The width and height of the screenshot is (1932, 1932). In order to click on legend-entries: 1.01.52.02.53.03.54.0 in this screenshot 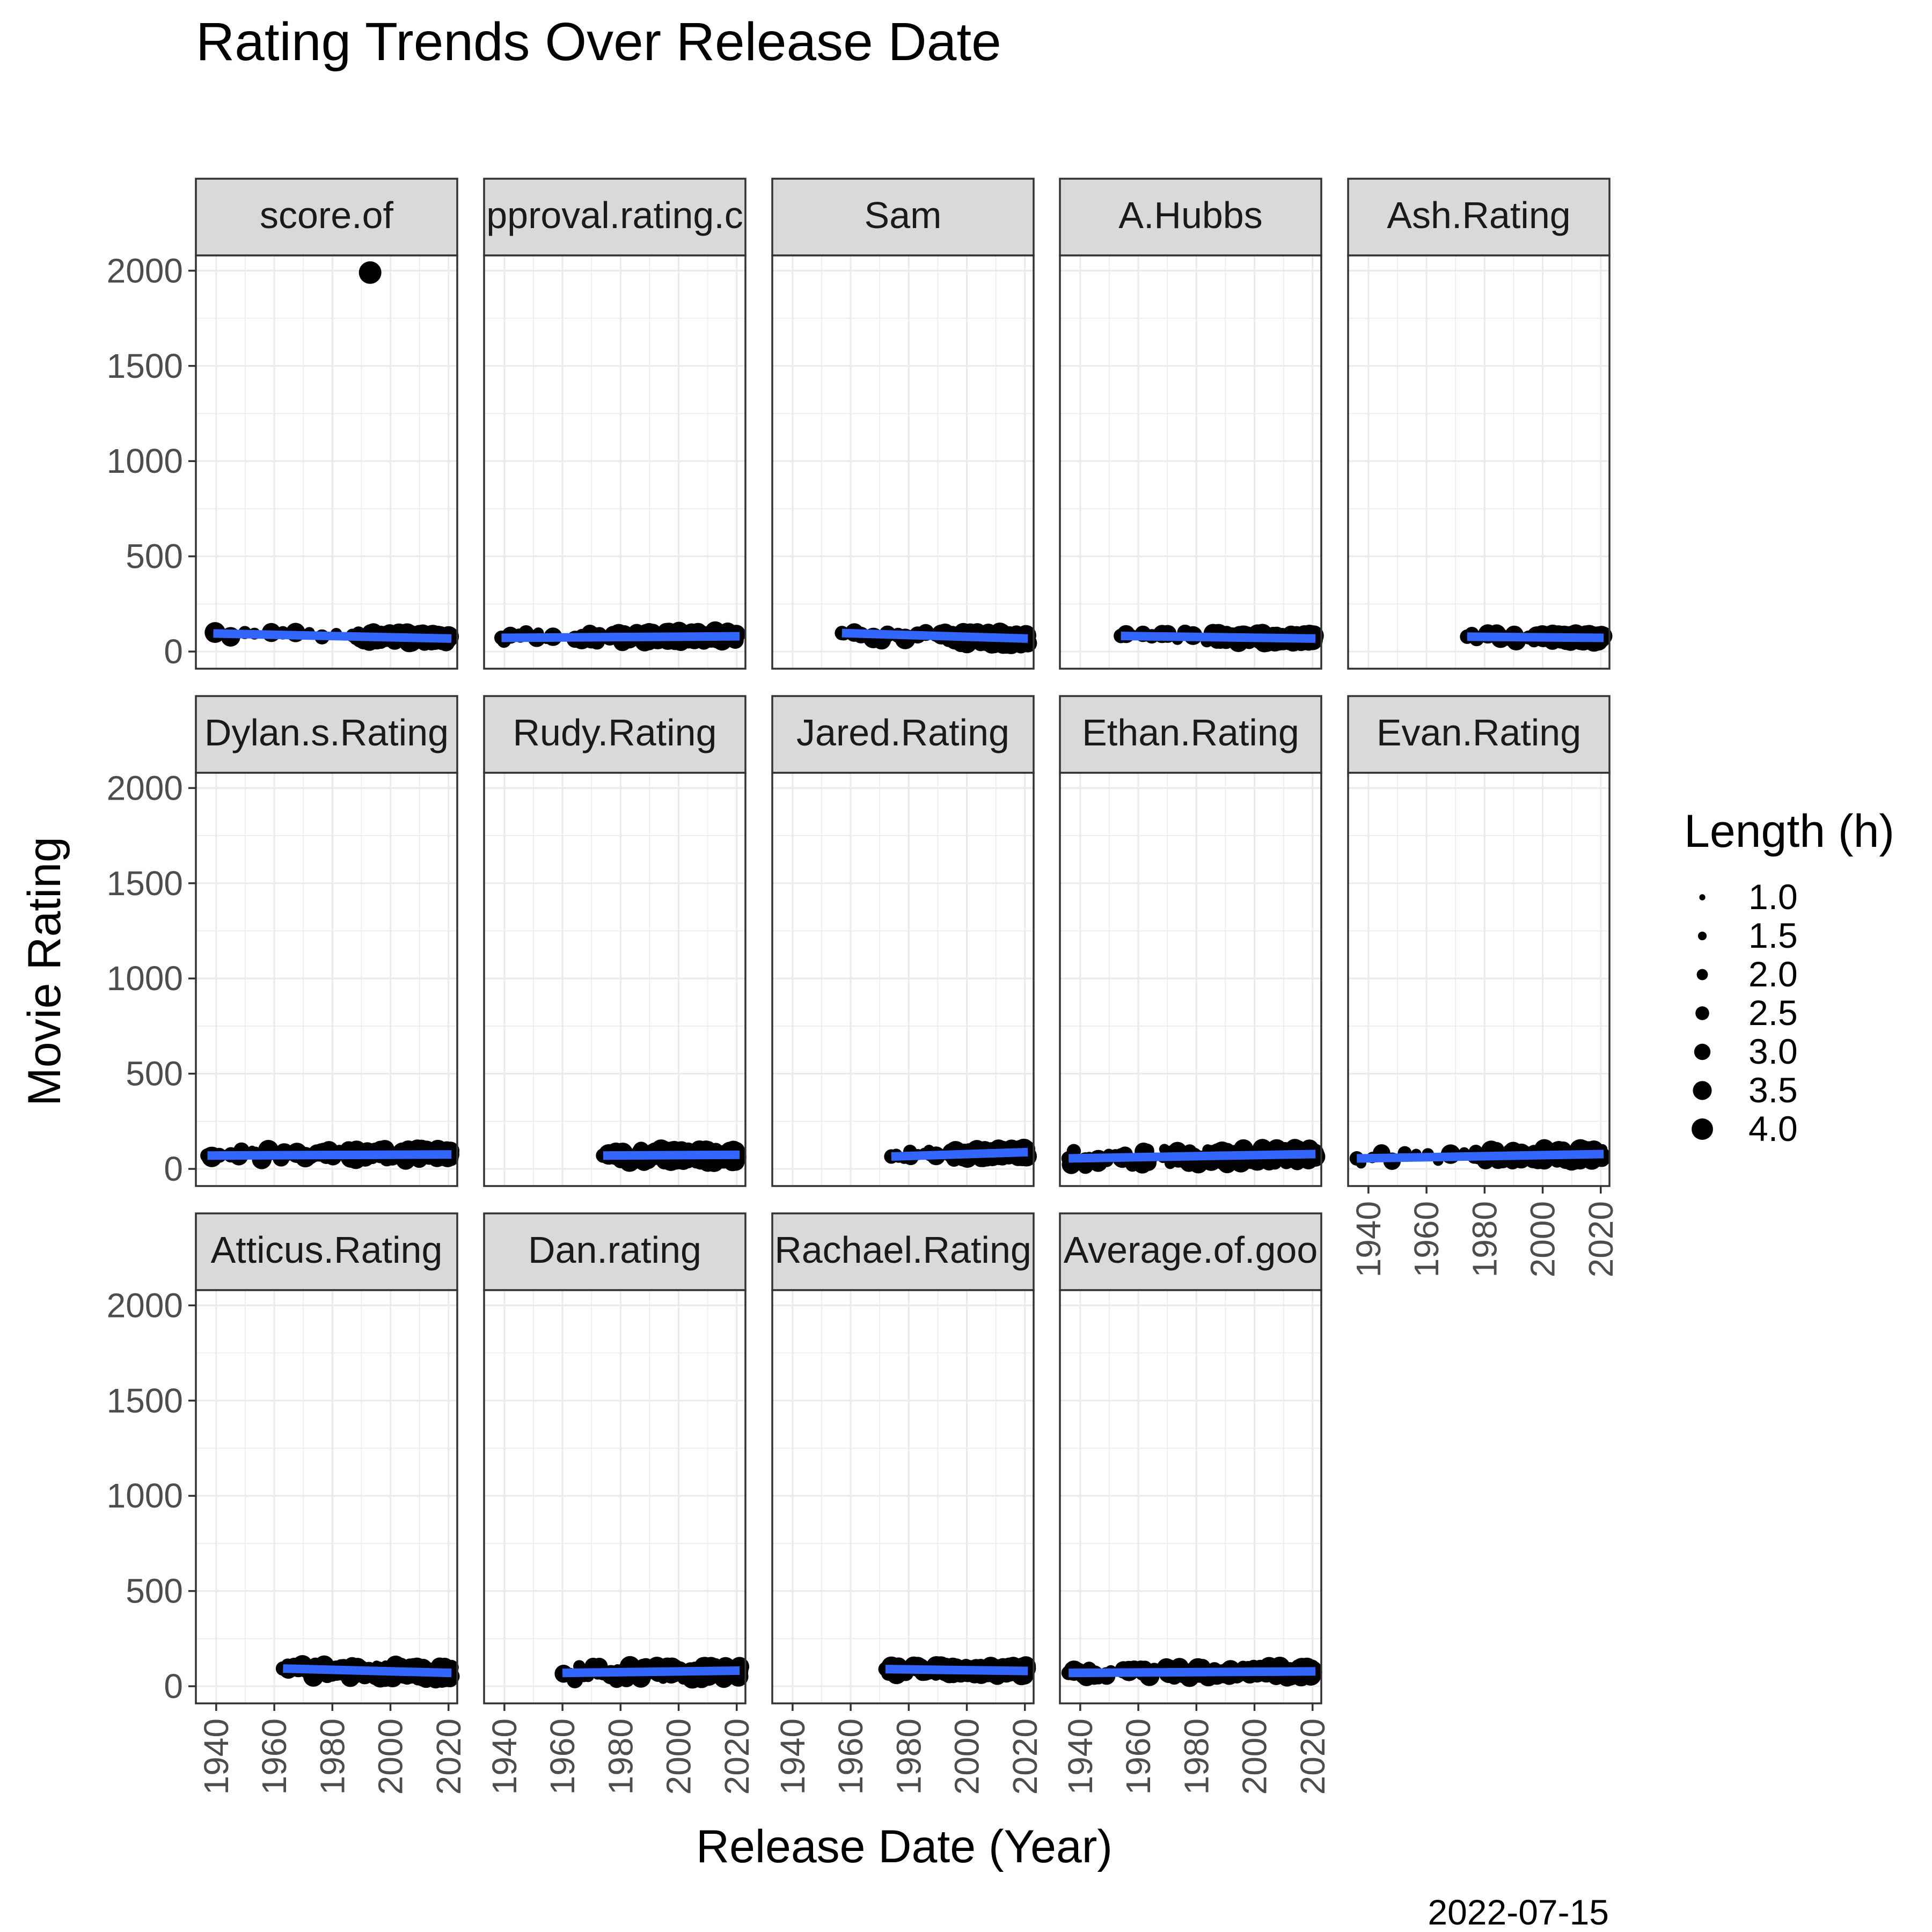, I will do `click(1745, 1012)`.